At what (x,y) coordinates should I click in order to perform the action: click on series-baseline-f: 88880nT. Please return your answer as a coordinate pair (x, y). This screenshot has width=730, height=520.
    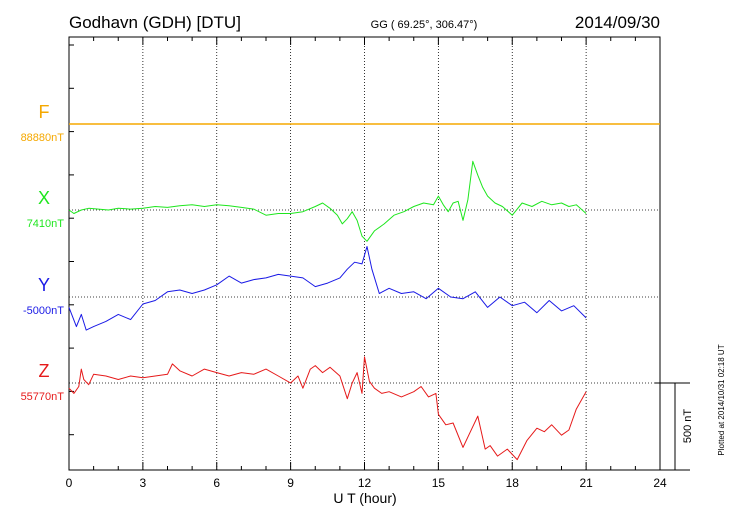
    Looking at the image, I should click on (43, 138).